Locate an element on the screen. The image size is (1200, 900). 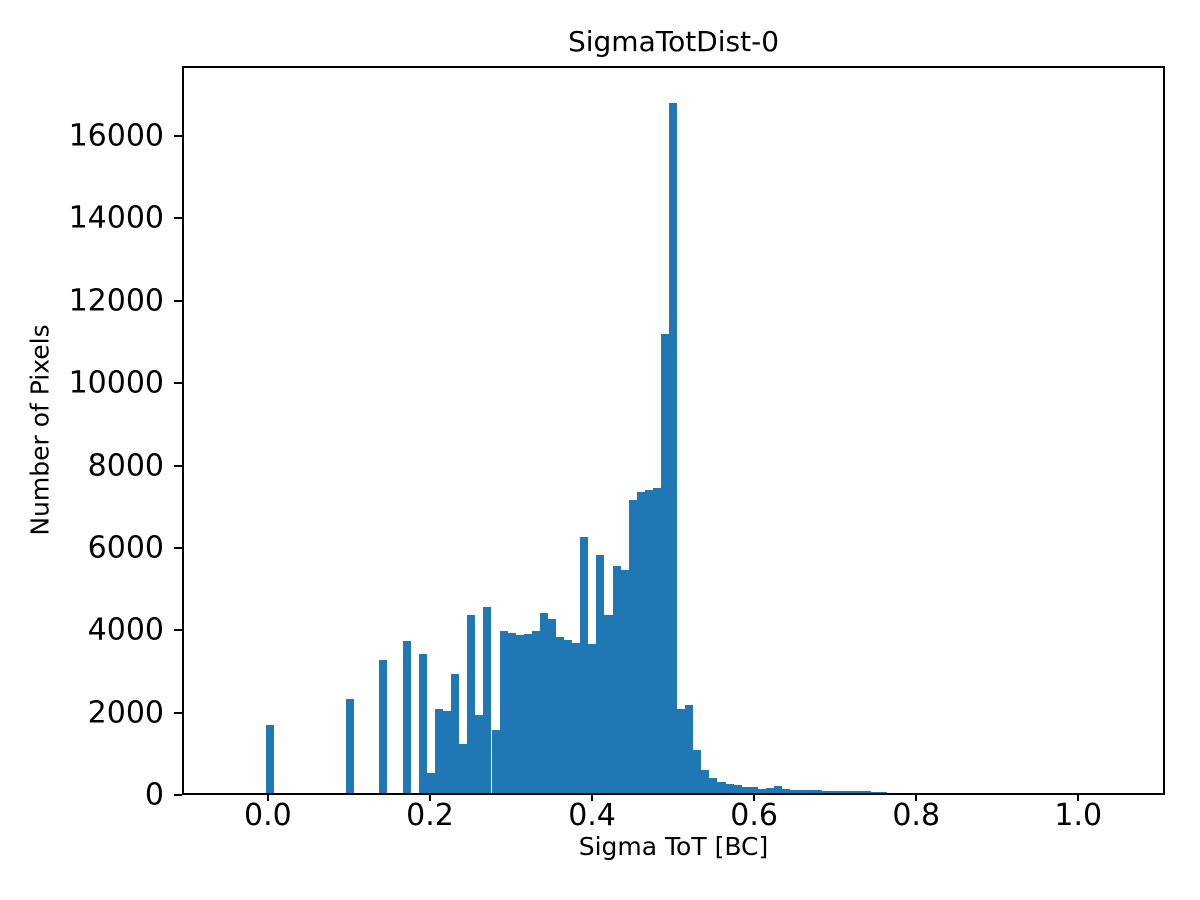
y-tick-label: 2000 is located at coordinates (125, 713).